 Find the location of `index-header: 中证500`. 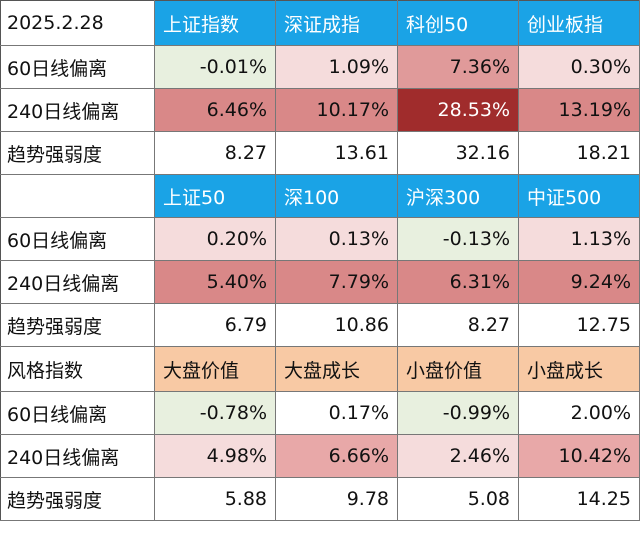

index-header: 中证500 is located at coordinates (579, 196).